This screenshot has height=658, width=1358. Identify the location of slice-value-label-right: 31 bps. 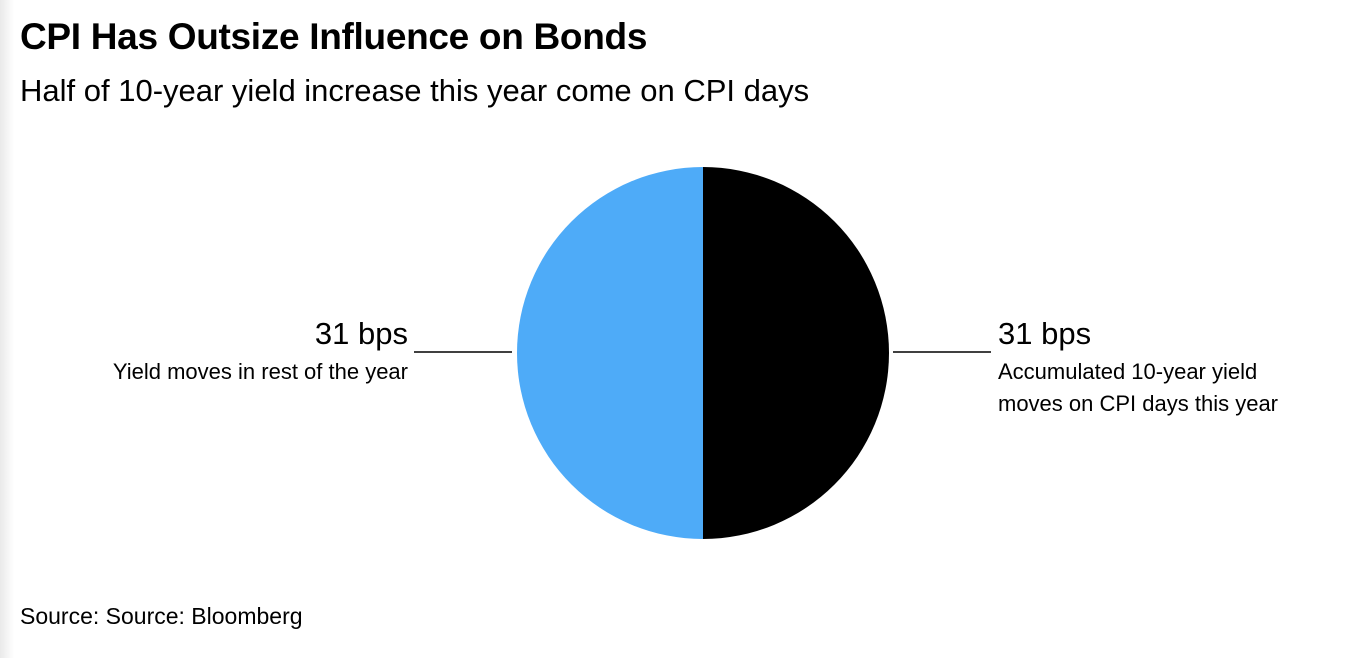
(1044, 333).